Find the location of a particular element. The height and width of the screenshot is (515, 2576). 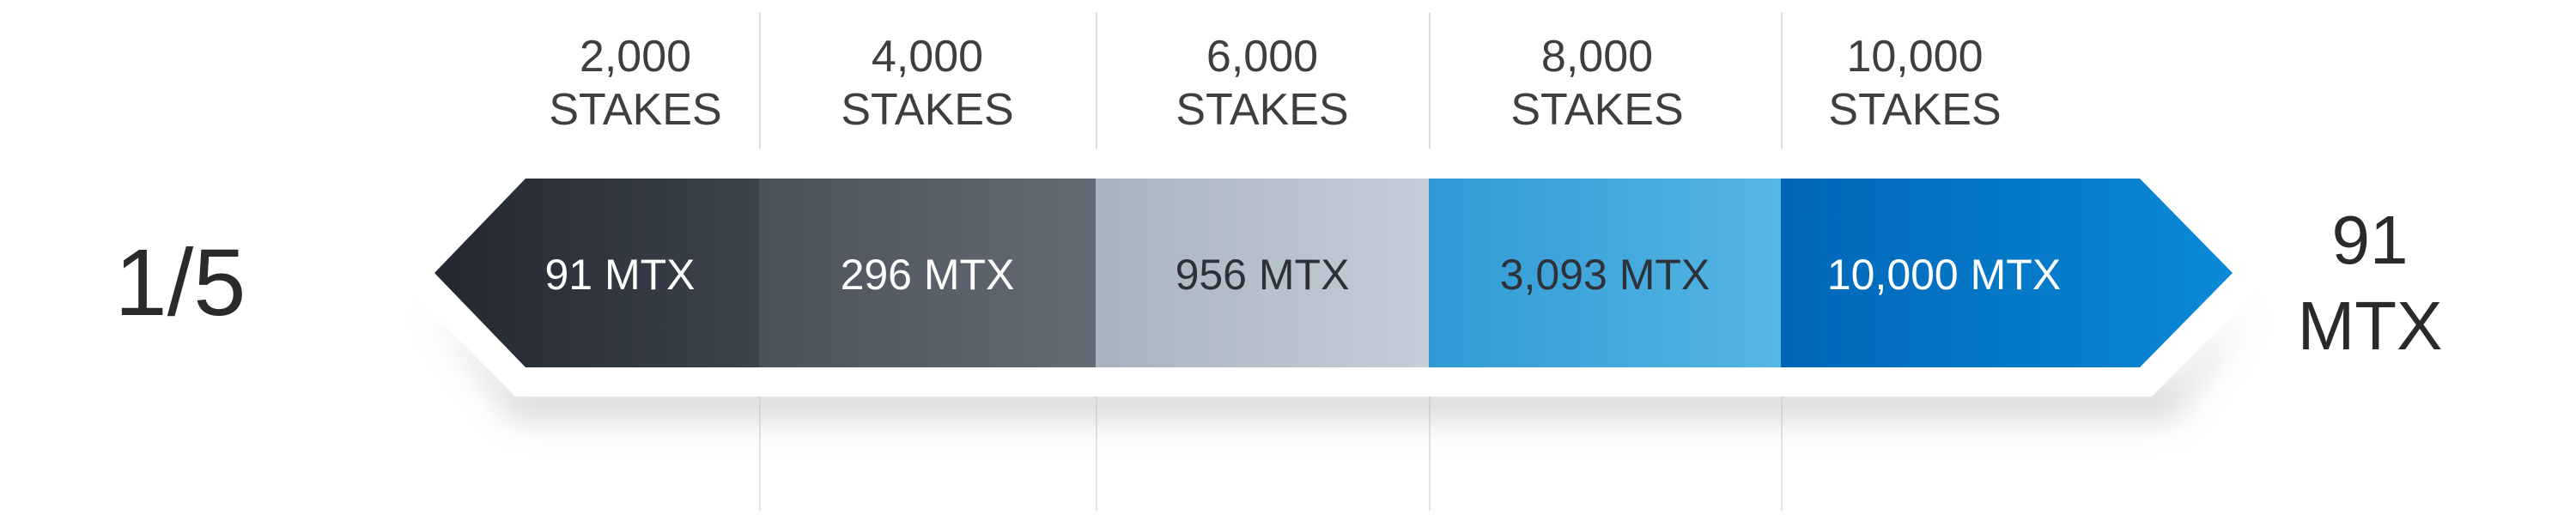

stake-amount: 6,000 is located at coordinates (1262, 57).